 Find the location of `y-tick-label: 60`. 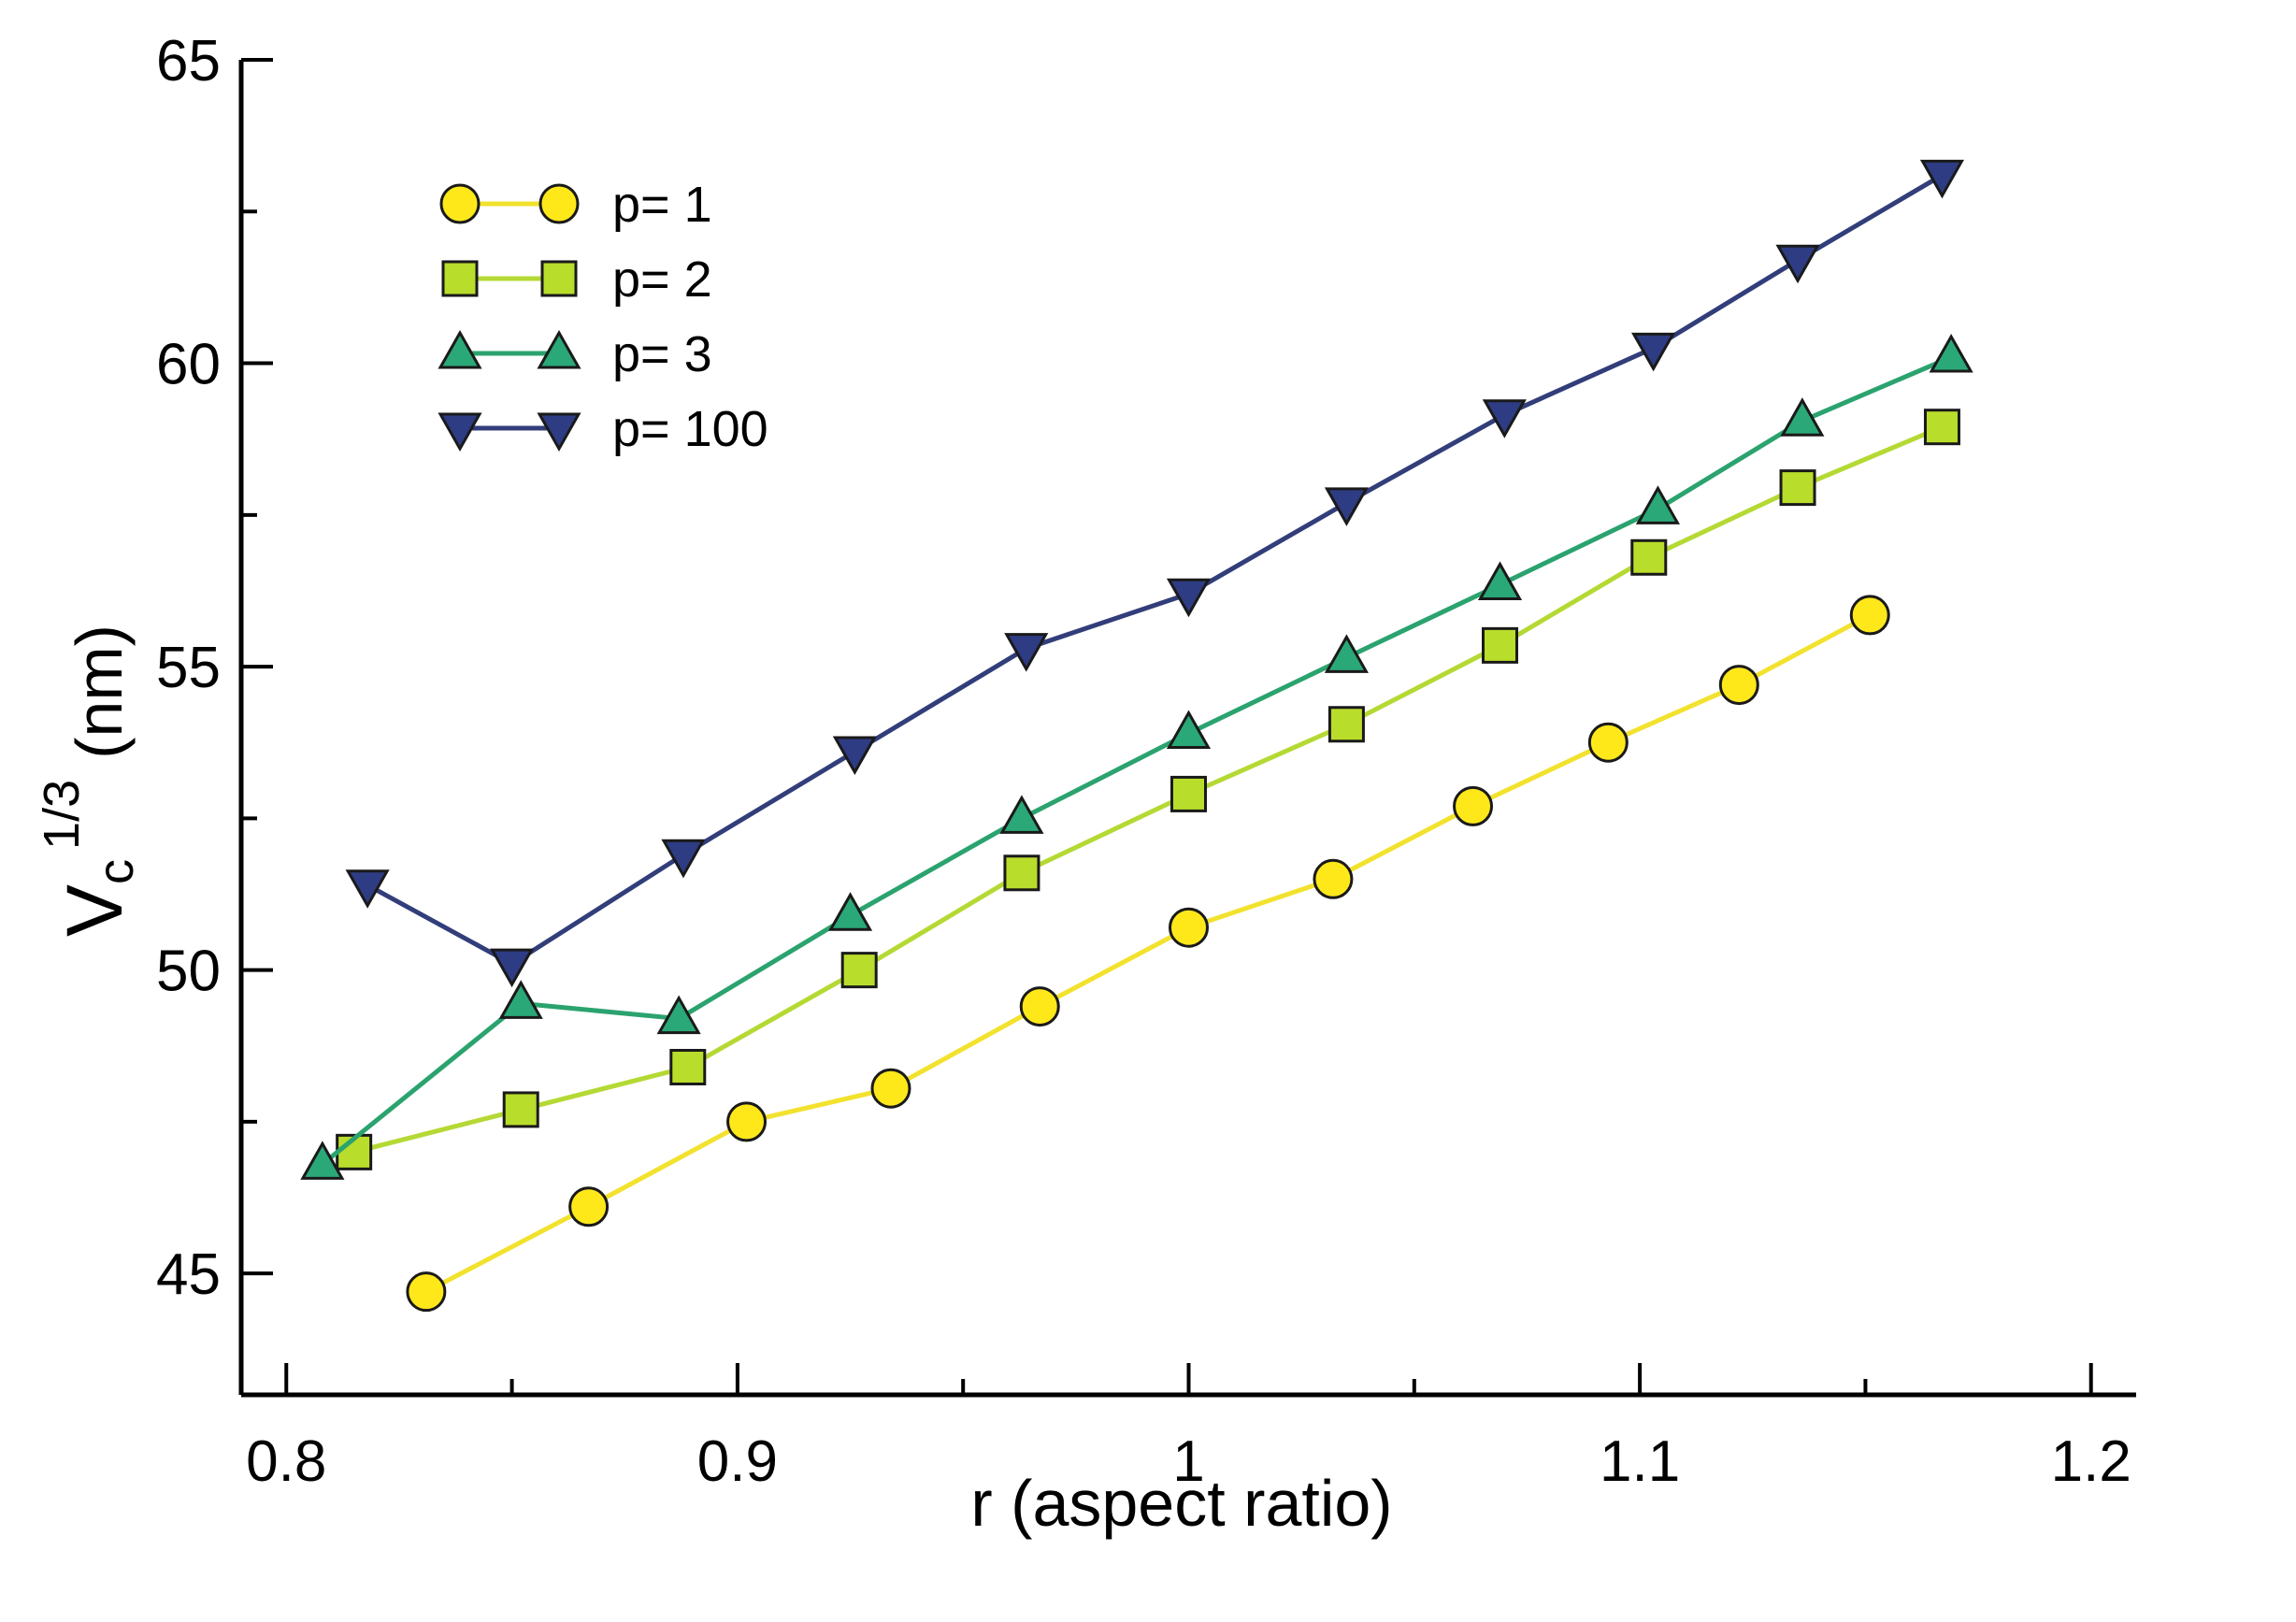

y-tick-label: 60 is located at coordinates (189, 365).